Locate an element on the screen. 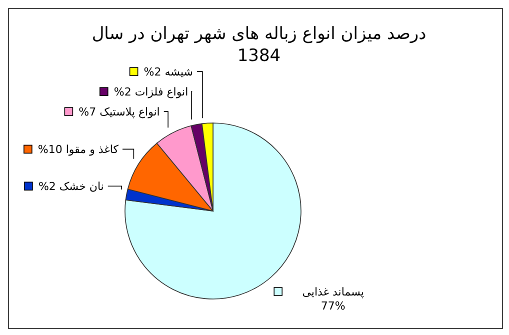  legend-label: کاغذ و مقوا 10% is located at coordinates (79, 149).